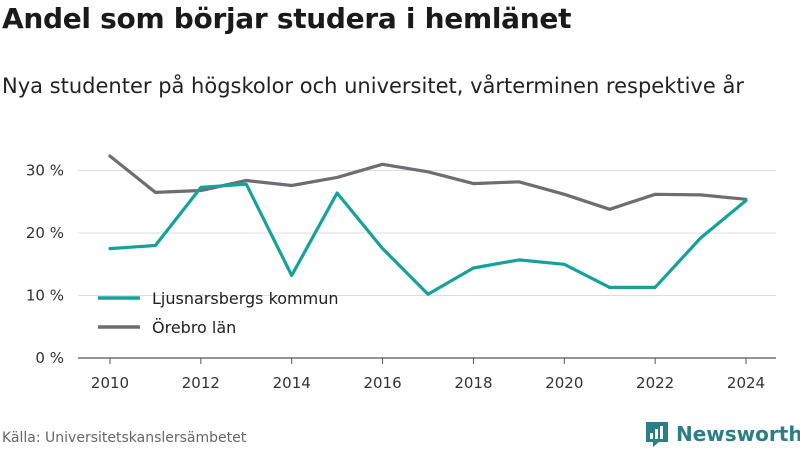 The image size is (800, 450). Describe the element at coordinates (655, 383) in the screenshot. I see `x-tick-label: 2022` at that location.